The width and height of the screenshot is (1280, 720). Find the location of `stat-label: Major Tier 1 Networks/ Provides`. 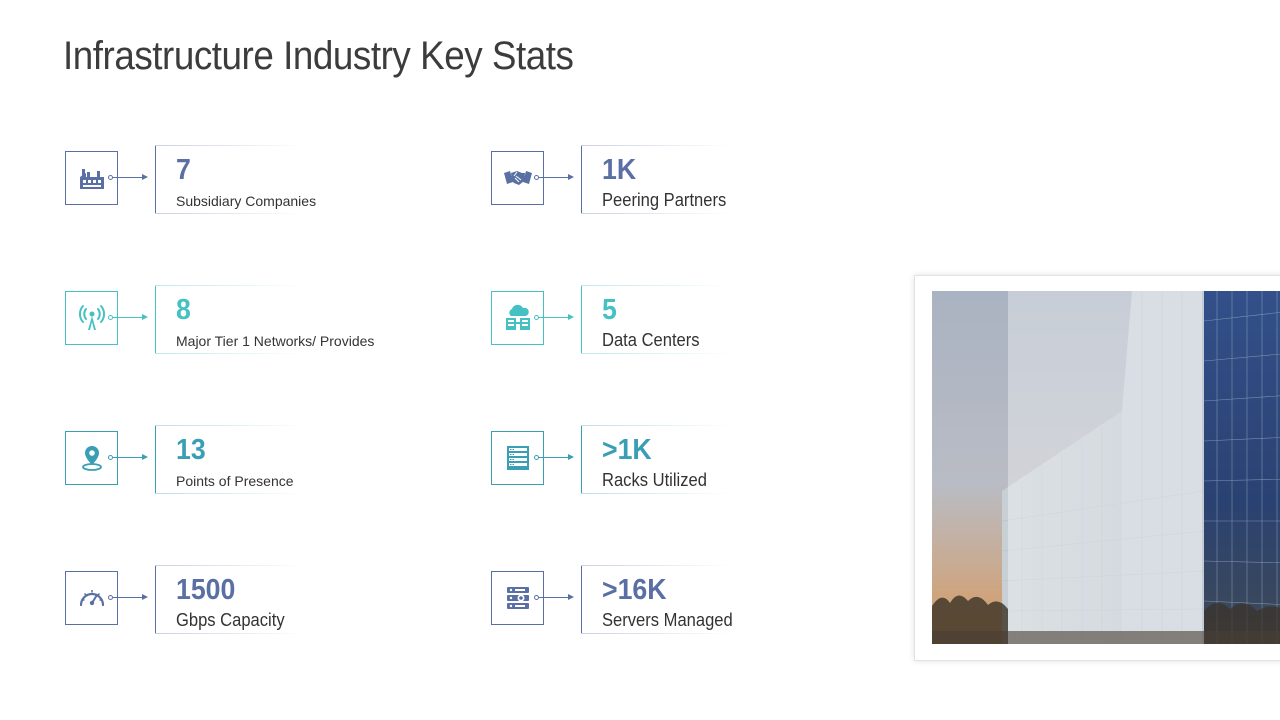

stat-label: Major Tier 1 Networks/ Provides is located at coordinates (275, 341).